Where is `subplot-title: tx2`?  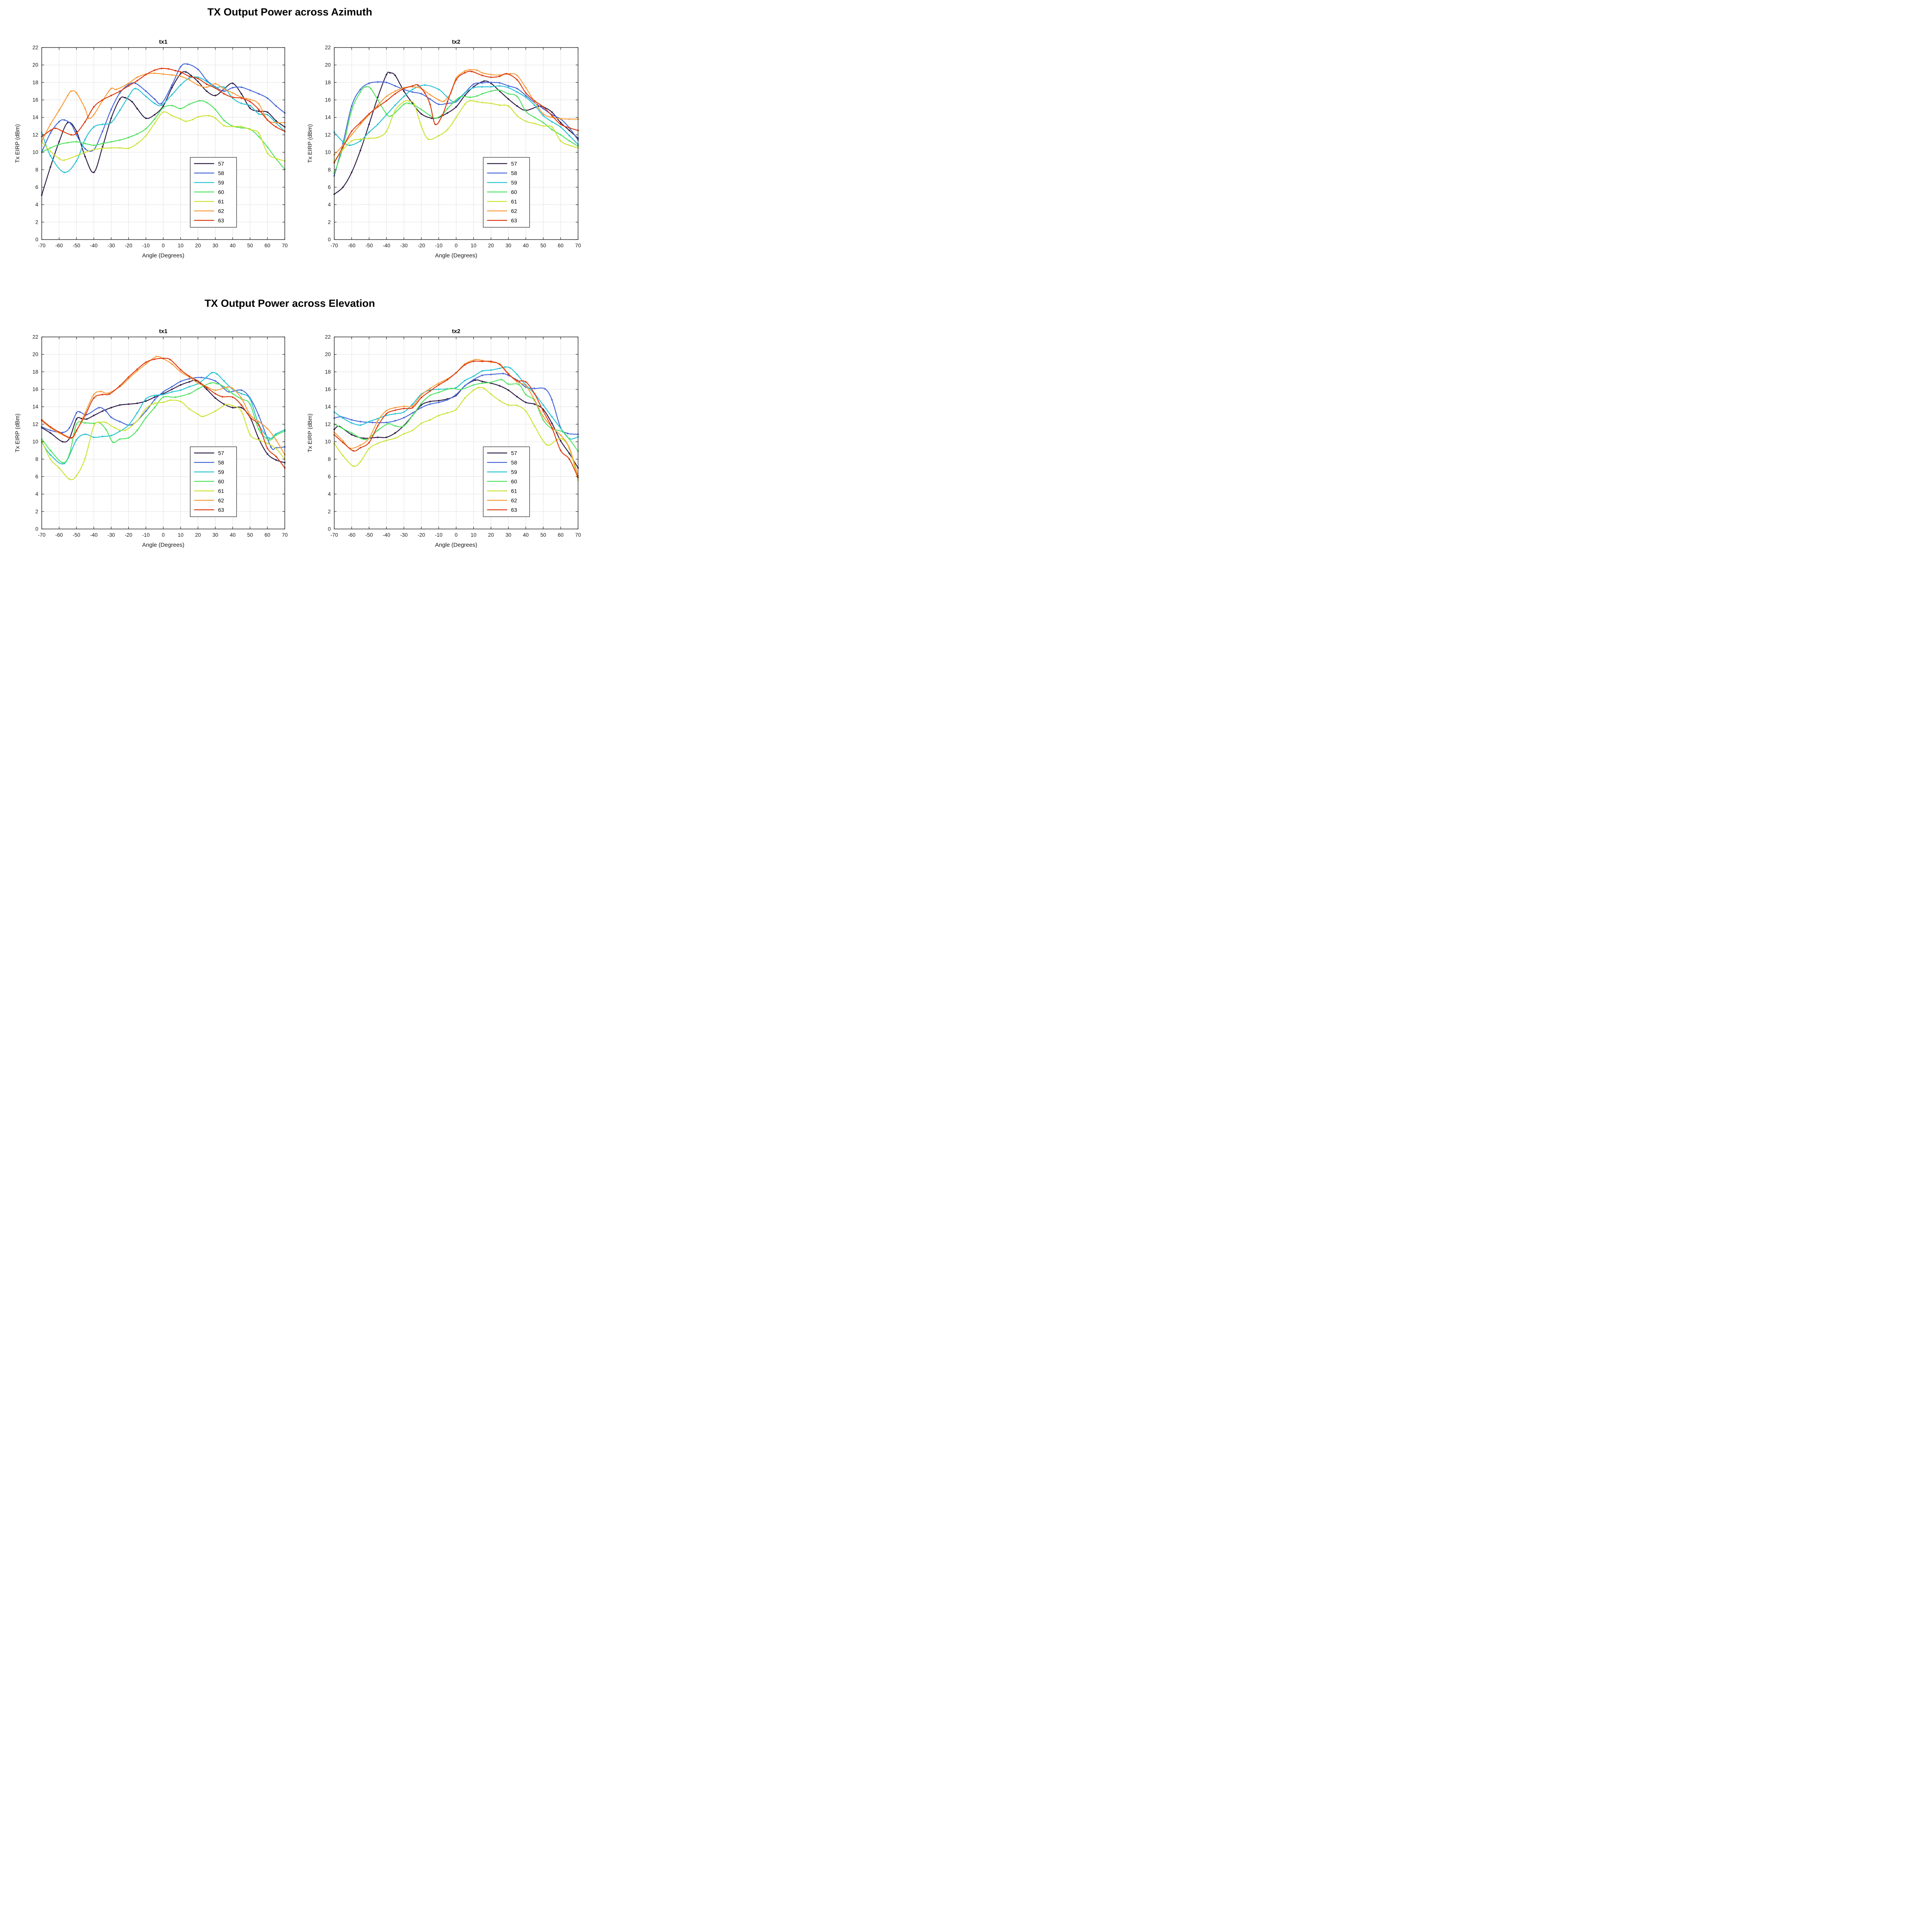 subplot-title: tx2 is located at coordinates (457, 332).